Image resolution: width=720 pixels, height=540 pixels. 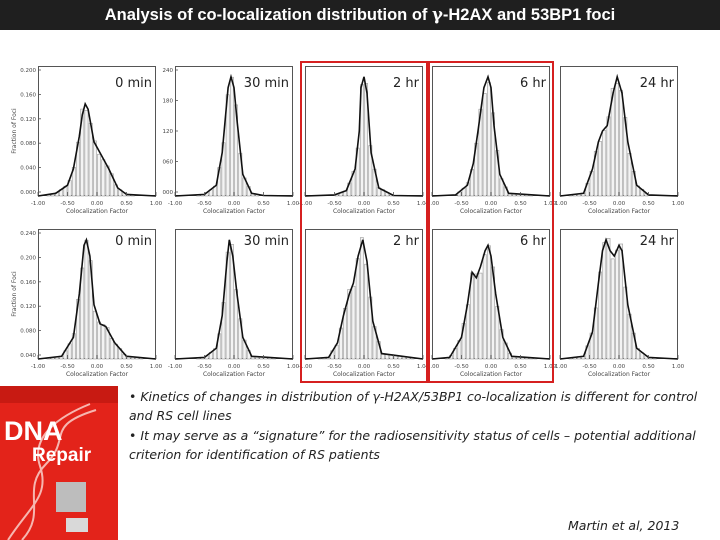 I want to click on panel-time-label: 0 min, so click(x=133, y=83).